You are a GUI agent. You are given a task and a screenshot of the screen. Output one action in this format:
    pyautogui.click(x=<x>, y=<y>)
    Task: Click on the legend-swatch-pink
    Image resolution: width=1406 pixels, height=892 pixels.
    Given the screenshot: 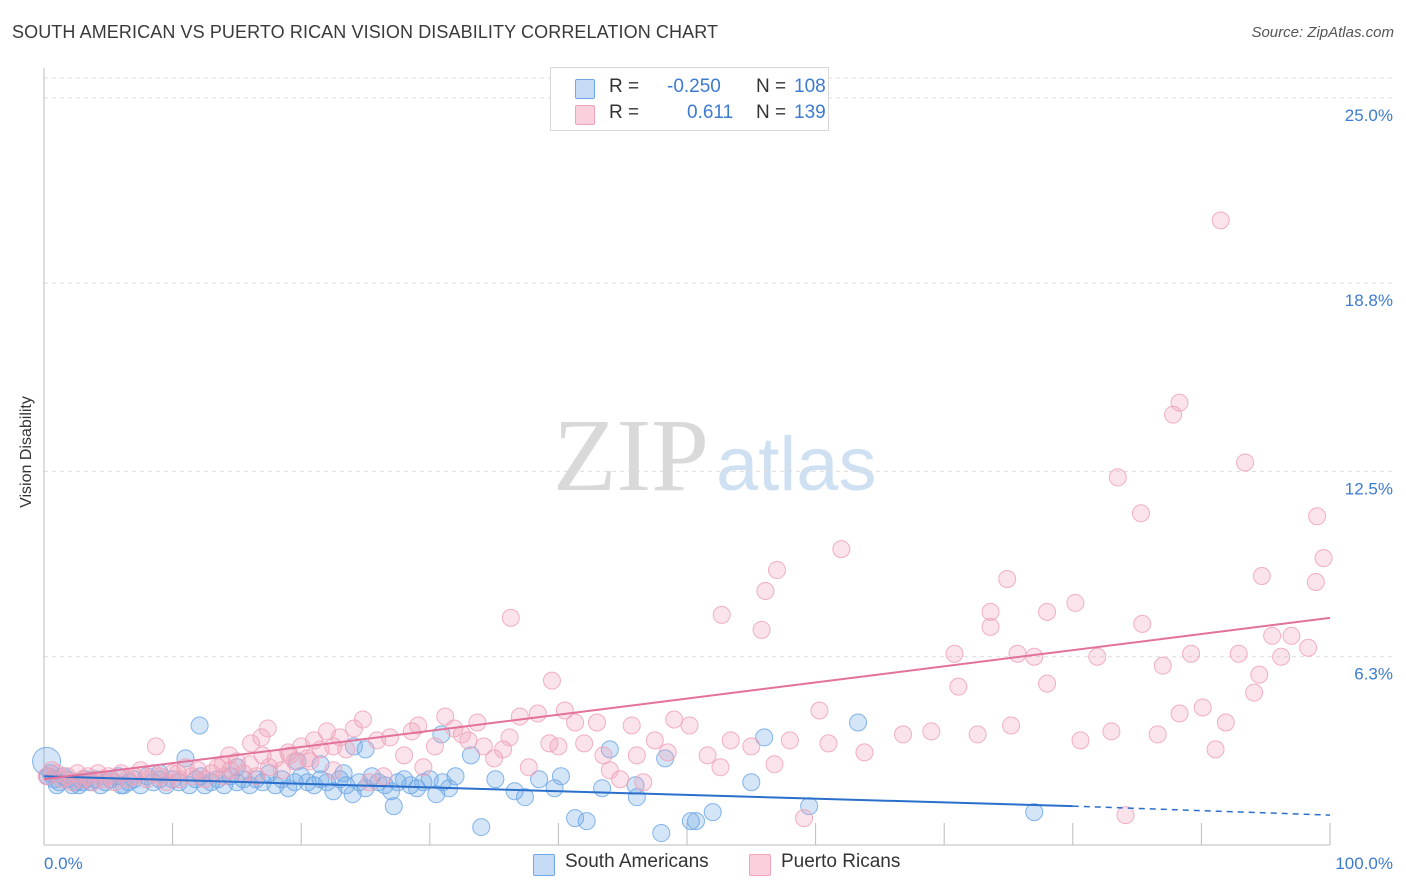 What is the action you would take?
    pyautogui.click(x=585, y=115)
    